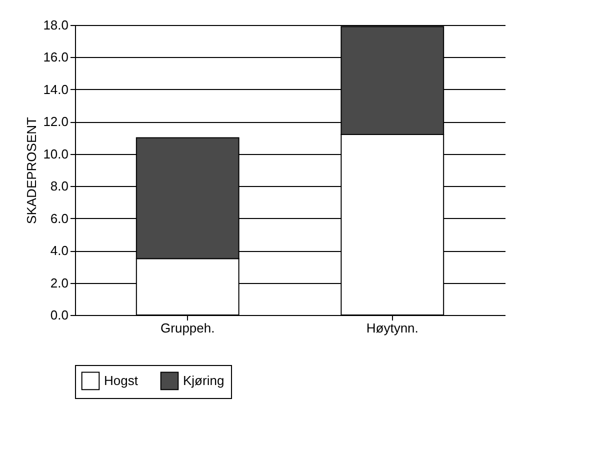 This screenshot has width=614, height=455. What do you see at coordinates (55, 154) in the screenshot?
I see `y-tick-label: 10.0` at bounding box center [55, 154].